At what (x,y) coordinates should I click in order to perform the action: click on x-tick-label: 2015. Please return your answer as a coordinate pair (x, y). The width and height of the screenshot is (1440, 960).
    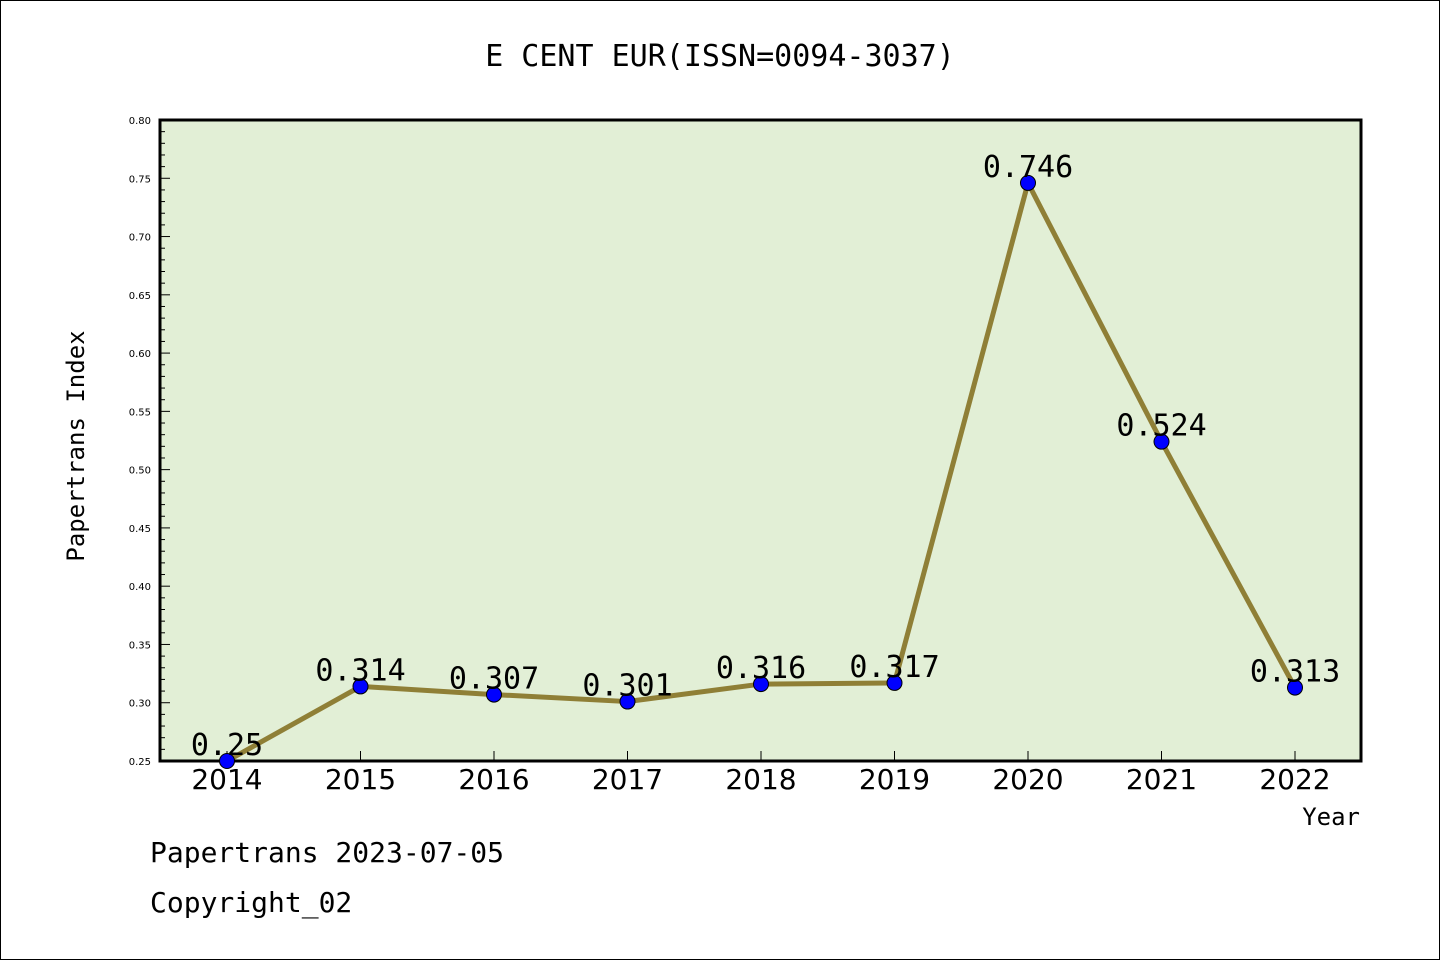
    Looking at the image, I should click on (360, 779).